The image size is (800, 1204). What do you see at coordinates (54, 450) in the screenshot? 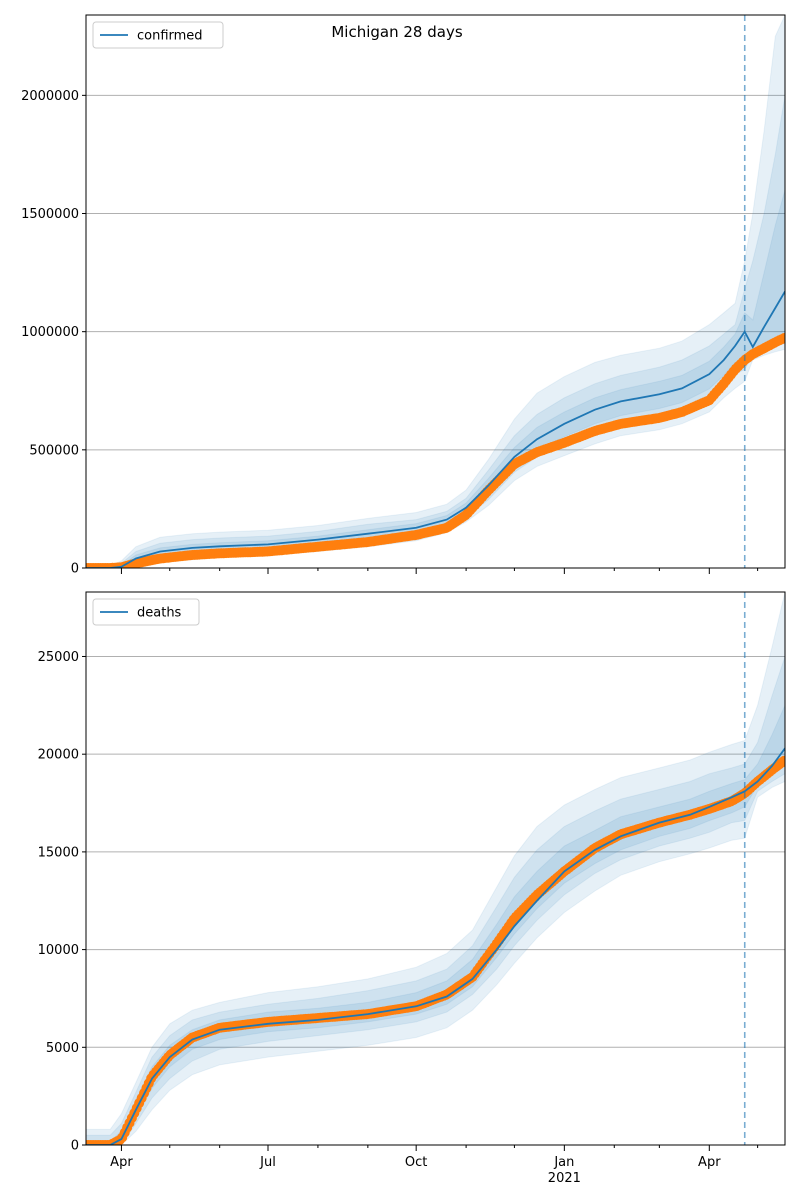
I see `y-tick-label: 500000` at bounding box center [54, 450].